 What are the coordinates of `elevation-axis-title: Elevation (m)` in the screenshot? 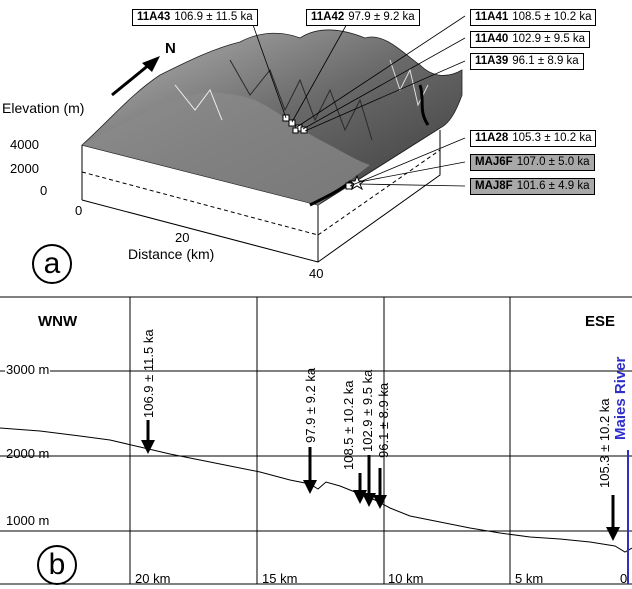 It's located at (43, 108).